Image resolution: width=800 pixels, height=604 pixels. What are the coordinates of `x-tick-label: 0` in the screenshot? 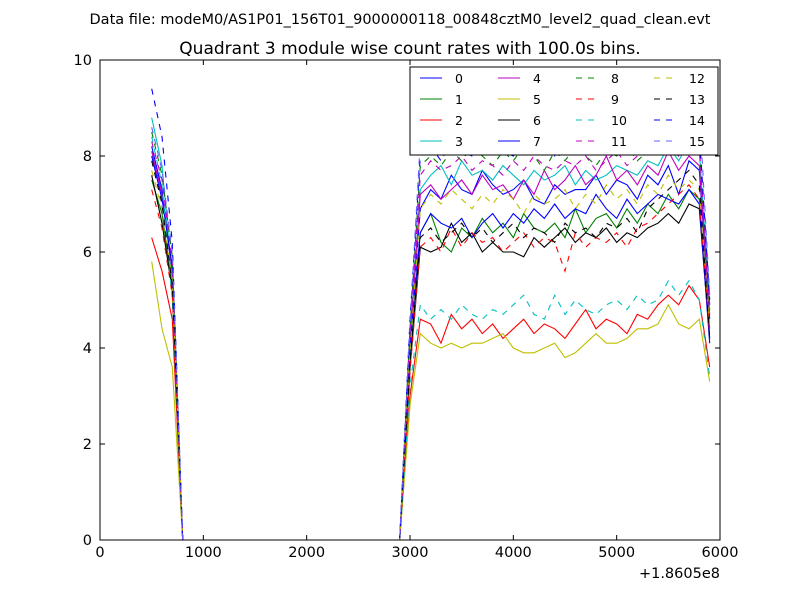 It's located at (99, 553).